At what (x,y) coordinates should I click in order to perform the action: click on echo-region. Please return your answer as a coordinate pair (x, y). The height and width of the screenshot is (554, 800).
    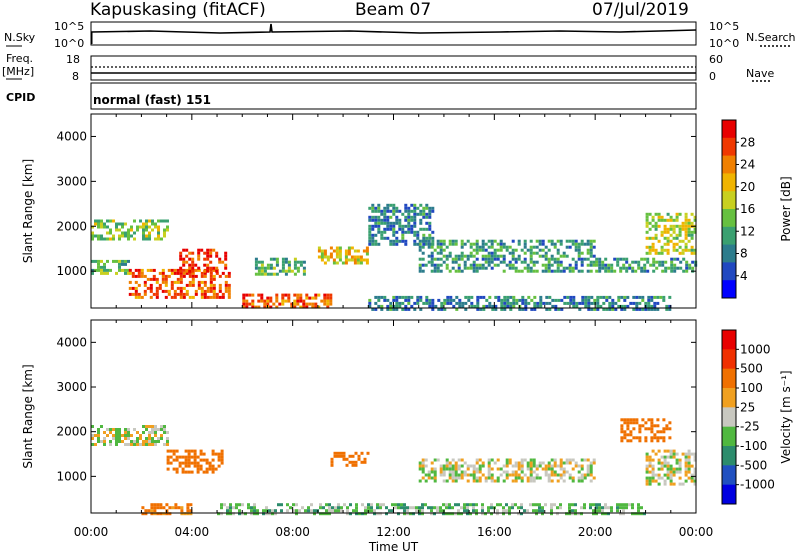
    Looking at the image, I should click on (671, 467).